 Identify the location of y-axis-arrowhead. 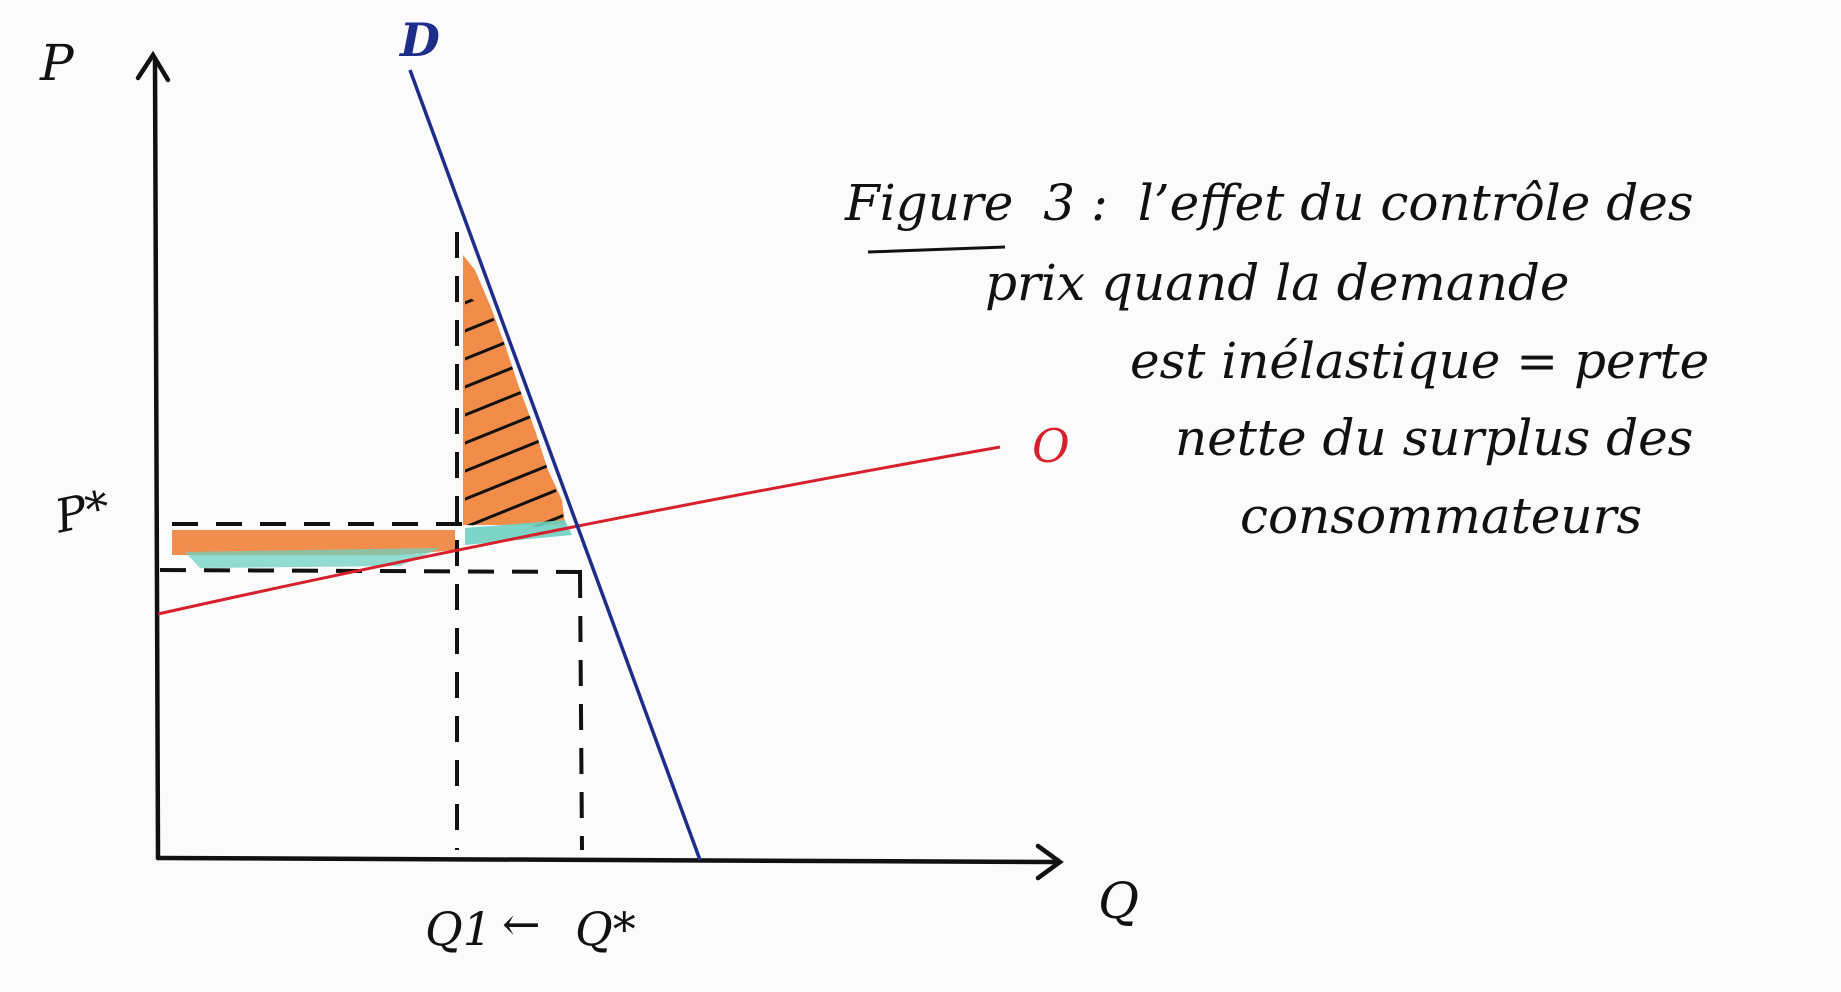
(153, 66).